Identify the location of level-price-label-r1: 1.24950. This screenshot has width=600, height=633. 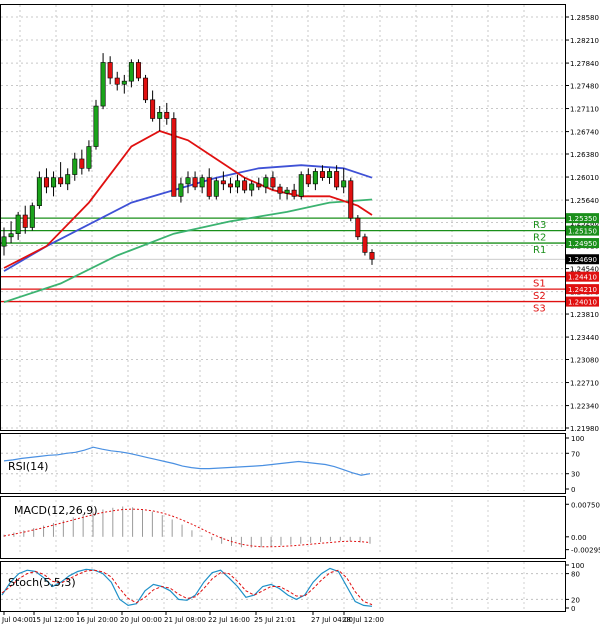
(582, 244).